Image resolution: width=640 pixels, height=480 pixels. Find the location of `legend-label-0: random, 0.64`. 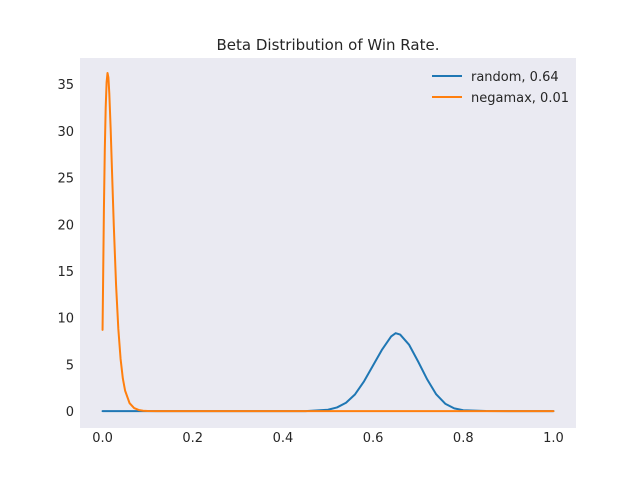

legend-label-0: random, 0.64 is located at coordinates (515, 77).